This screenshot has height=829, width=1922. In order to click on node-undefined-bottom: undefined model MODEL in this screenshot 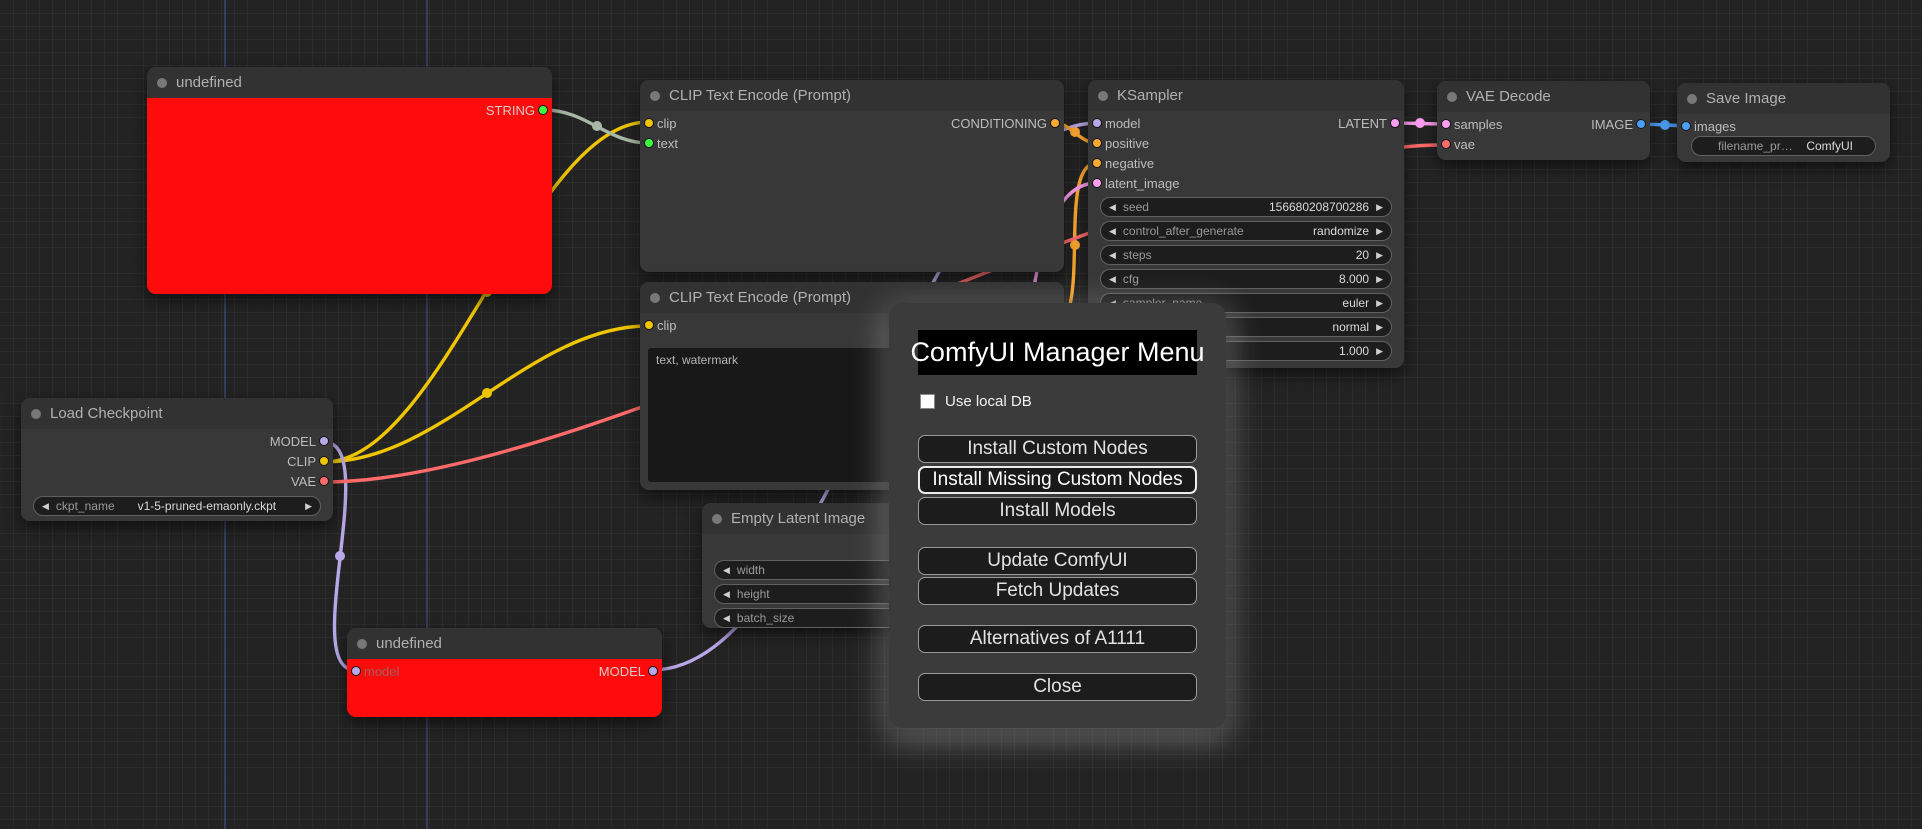, I will do `click(504, 672)`.